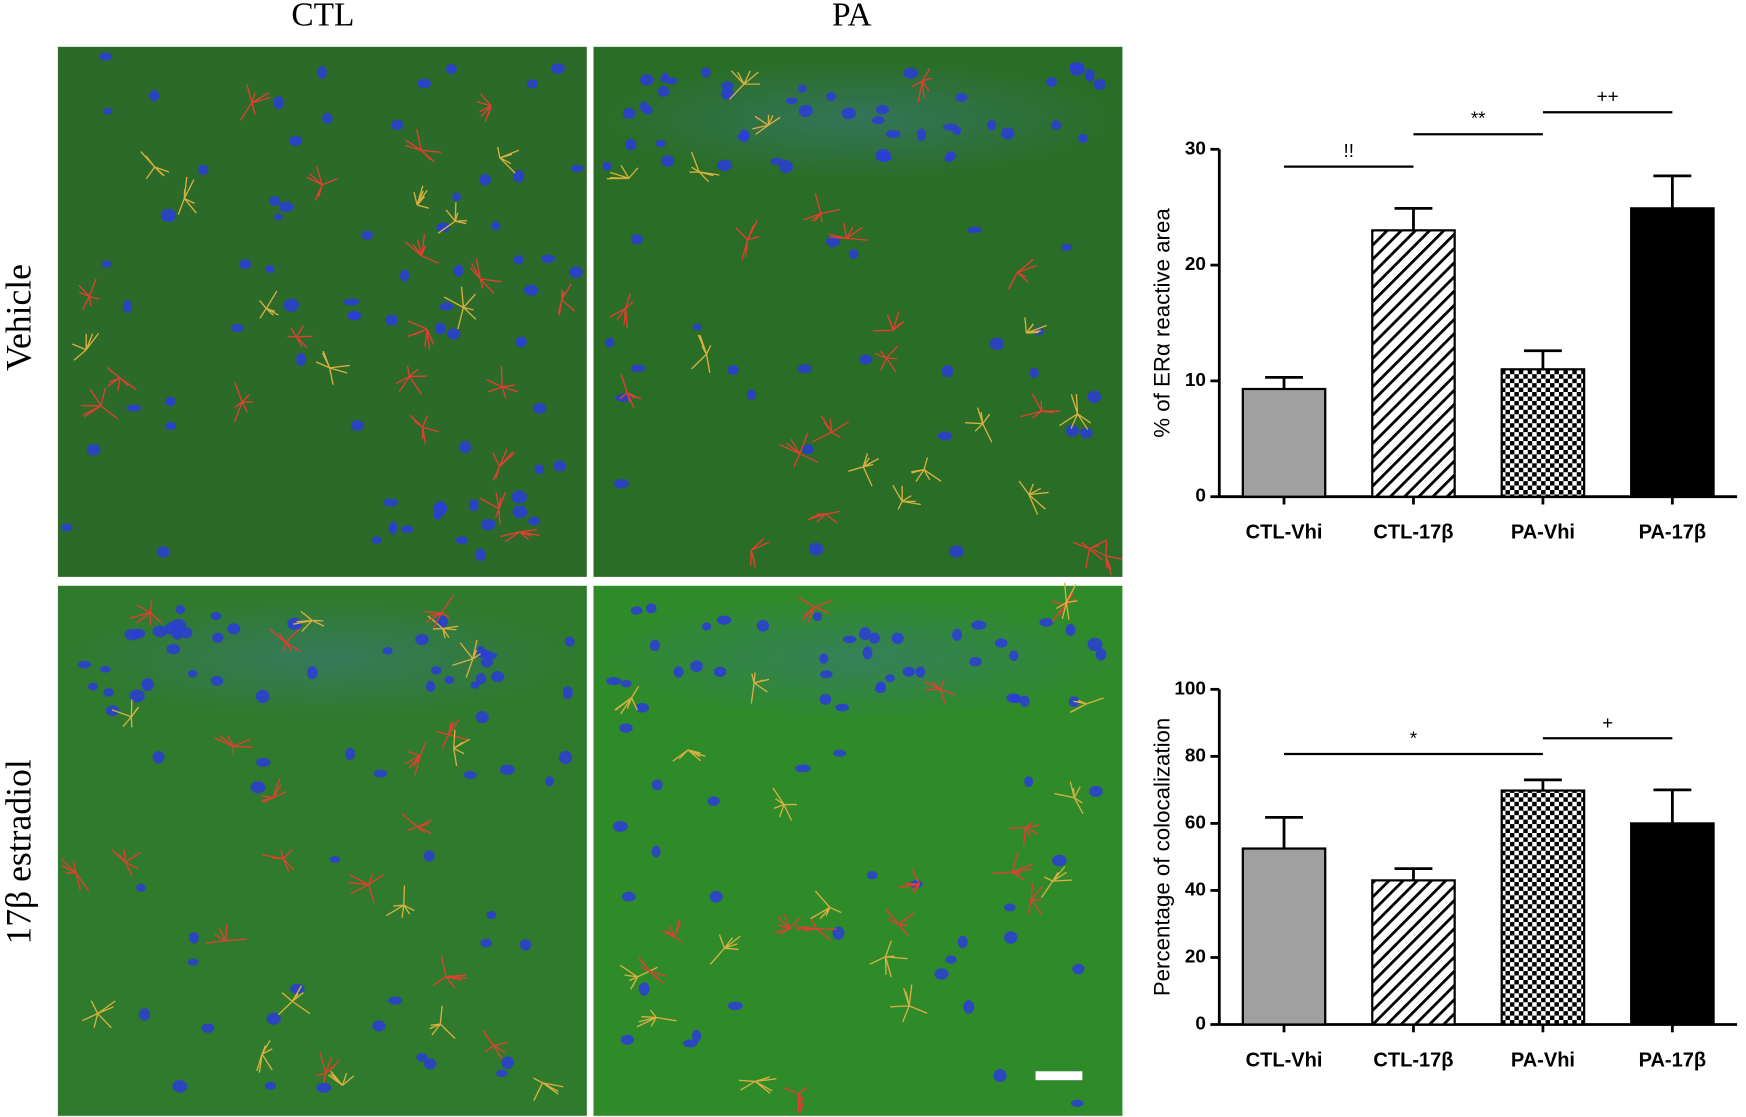 Image resolution: width=1746 pixels, height=1117 pixels. I want to click on x-tick-label: CTL-17β, so click(1413, 533).